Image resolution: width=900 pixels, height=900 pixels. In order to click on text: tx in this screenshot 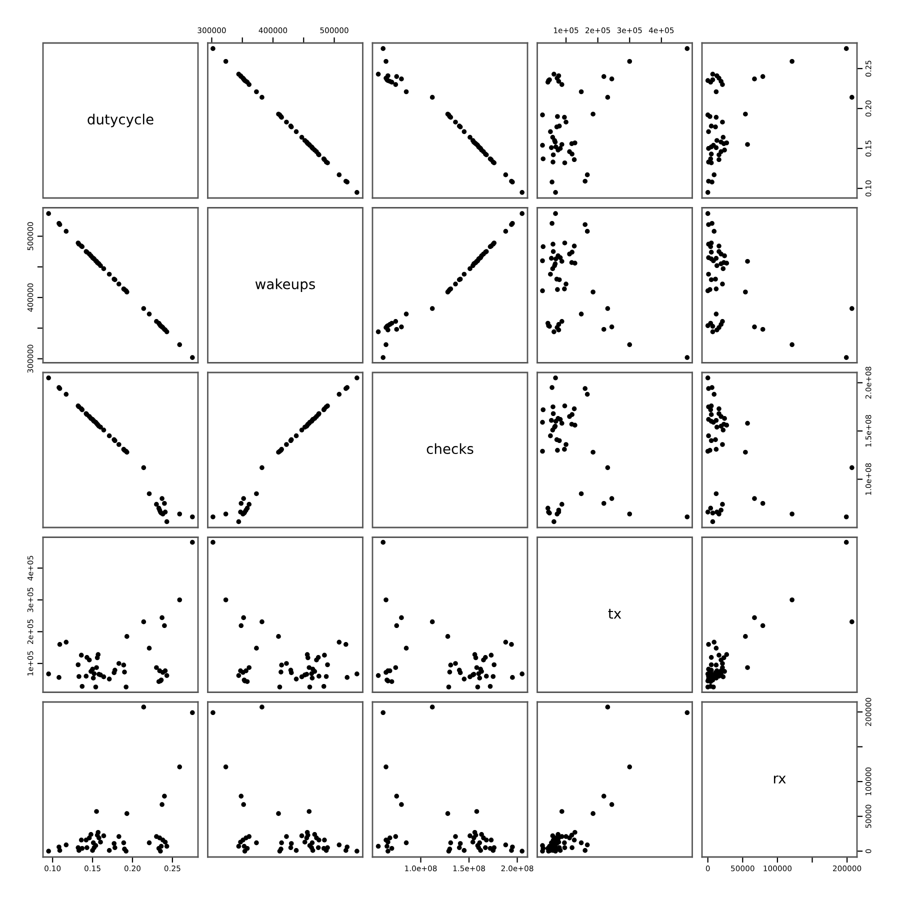, I will do `click(615, 613)`.